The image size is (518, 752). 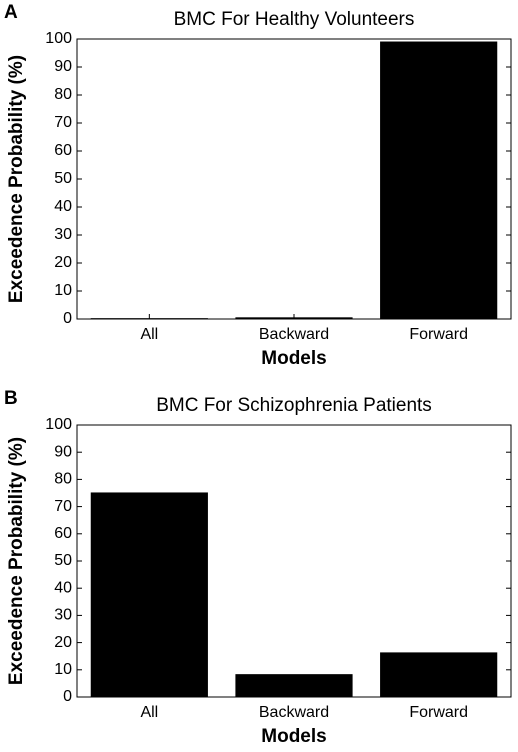 I want to click on panel-label: B, so click(x=11, y=398).